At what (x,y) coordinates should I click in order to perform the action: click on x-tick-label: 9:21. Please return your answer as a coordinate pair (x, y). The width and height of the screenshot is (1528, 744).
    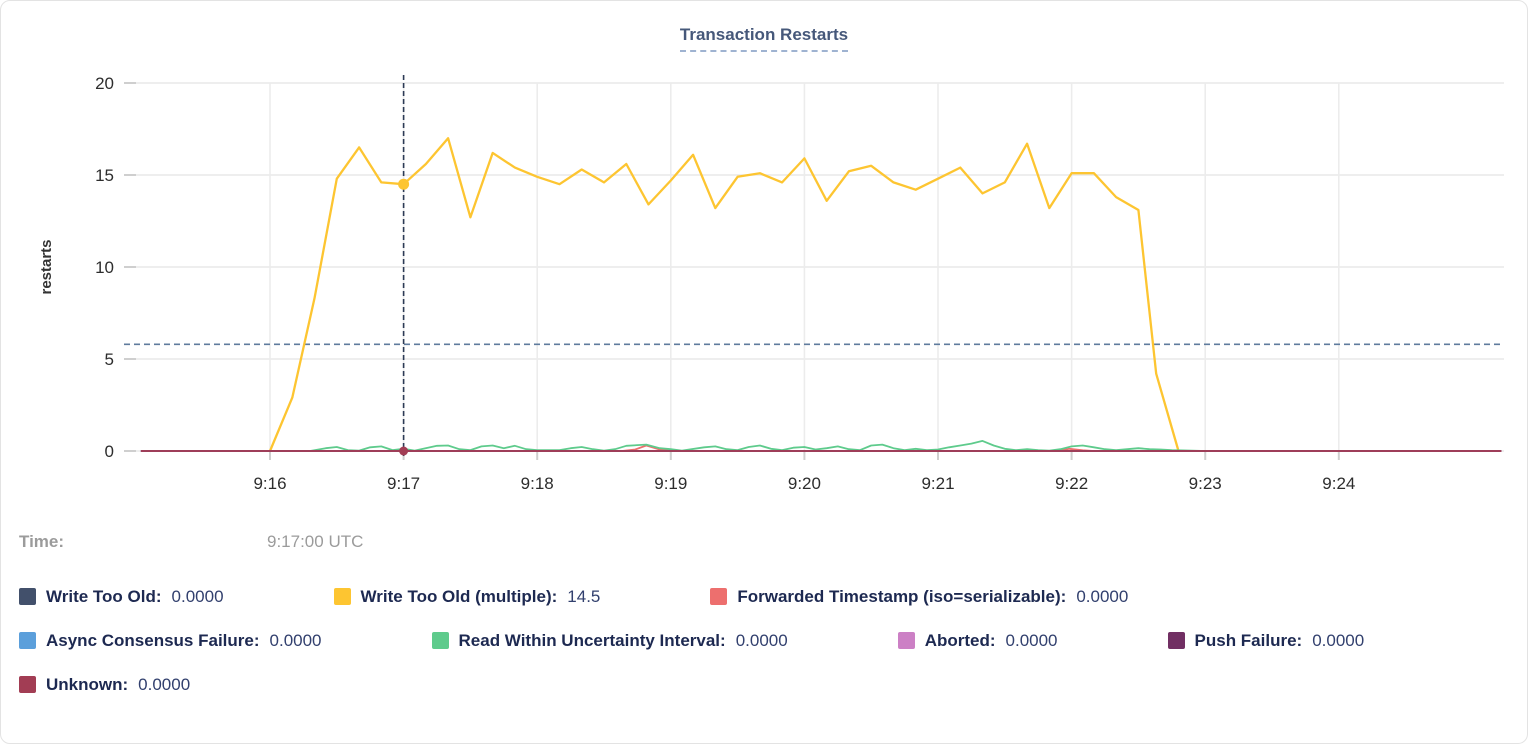
    Looking at the image, I should click on (937, 483).